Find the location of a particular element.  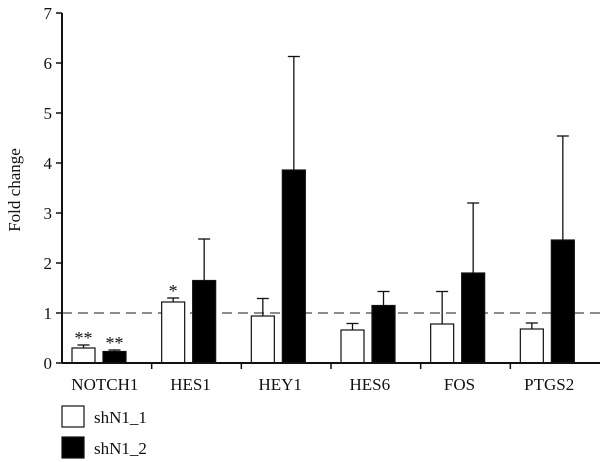

x-category-label: PTGS2 is located at coordinates (549, 384).